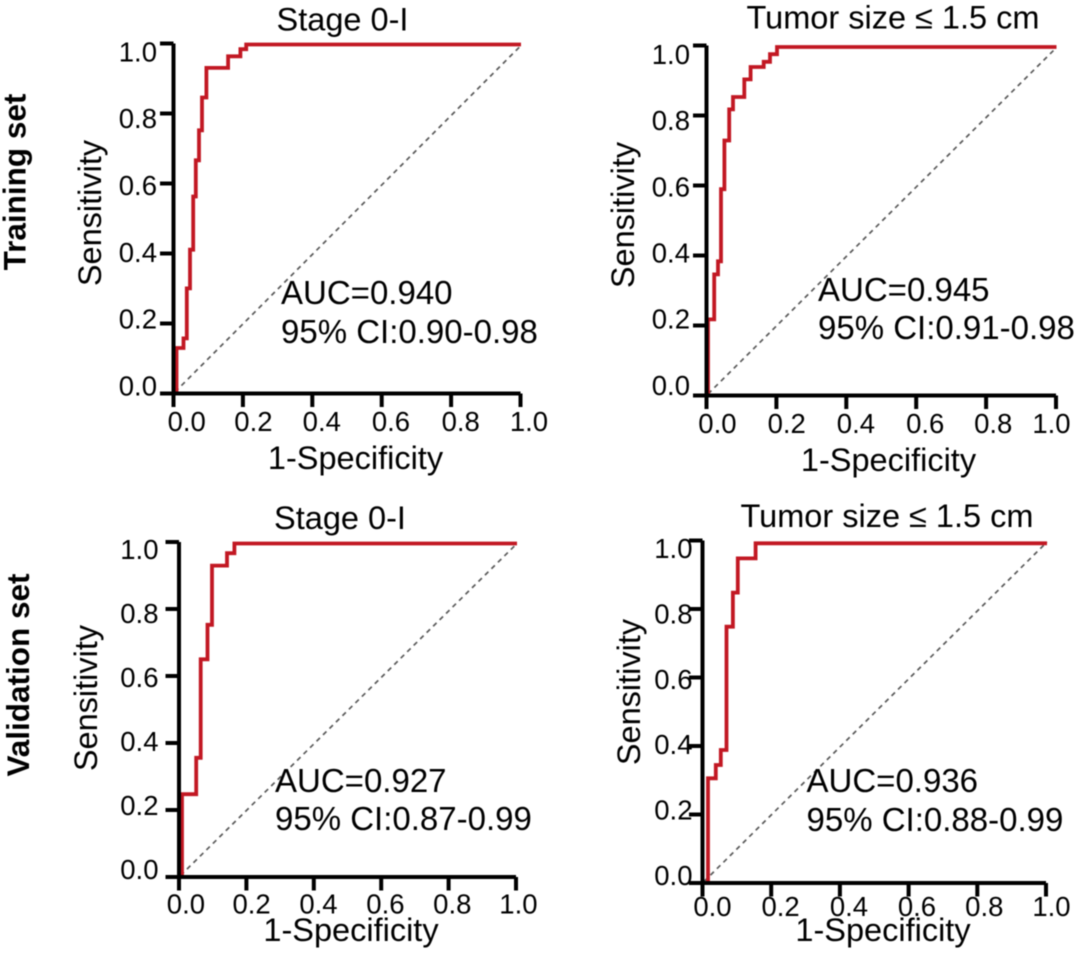 The width and height of the screenshot is (1080, 962). I want to click on svg-text: 95% CI:0.91-0.98, so click(946, 327).